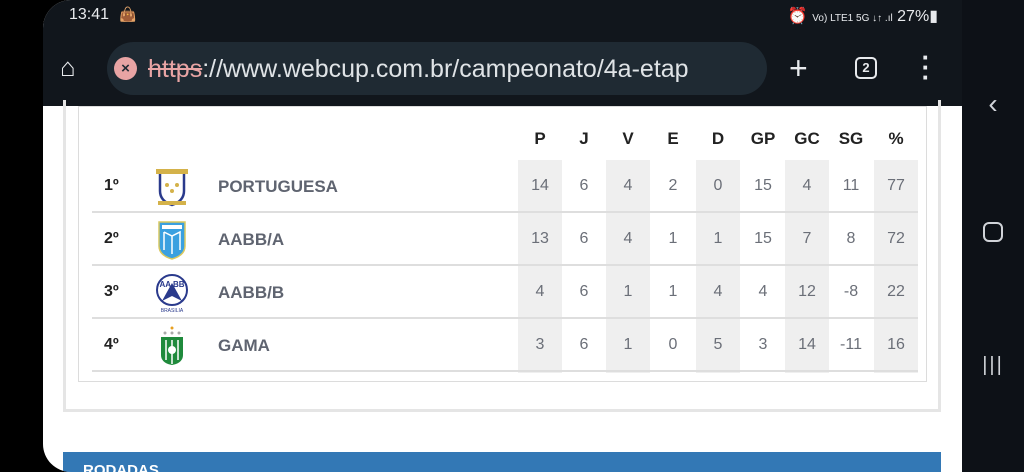 The height and width of the screenshot is (472, 1024). Describe the element at coordinates (718, 344) in the screenshot. I see `stat-cell-d: 5` at that location.